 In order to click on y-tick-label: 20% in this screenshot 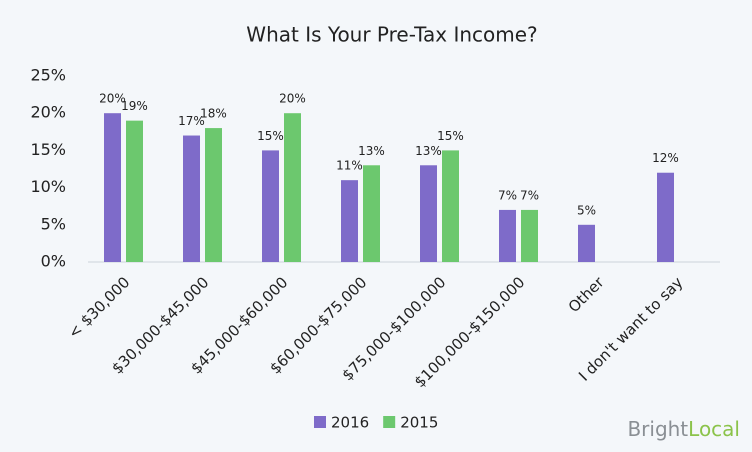, I will do `click(48, 112)`.